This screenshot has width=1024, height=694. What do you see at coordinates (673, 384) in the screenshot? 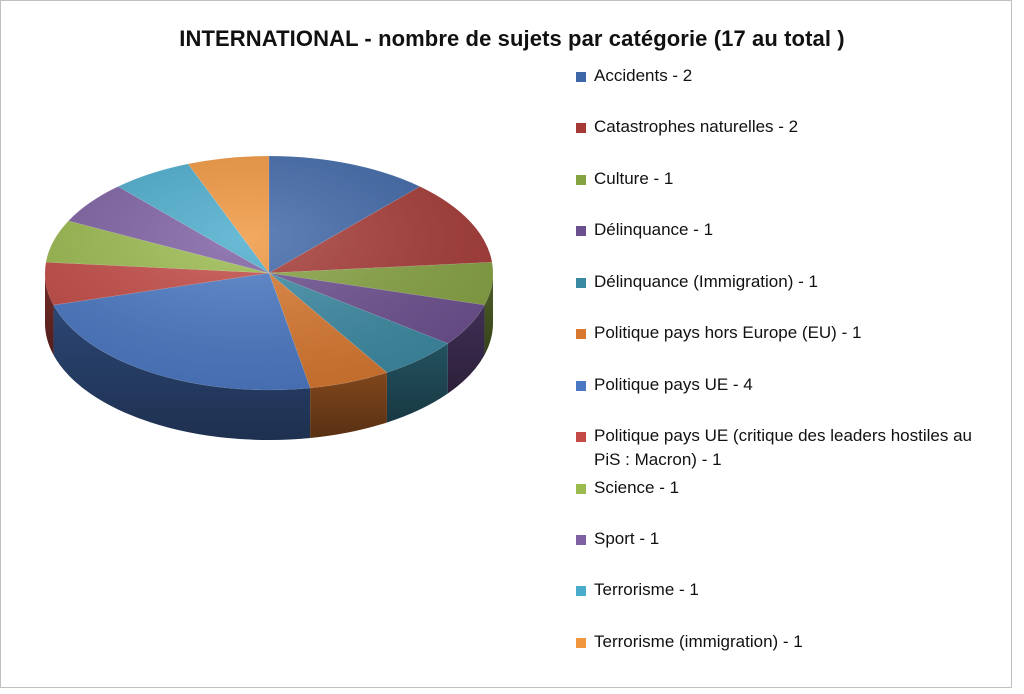
I see `legend-label: Politique pays UE - 4` at bounding box center [673, 384].